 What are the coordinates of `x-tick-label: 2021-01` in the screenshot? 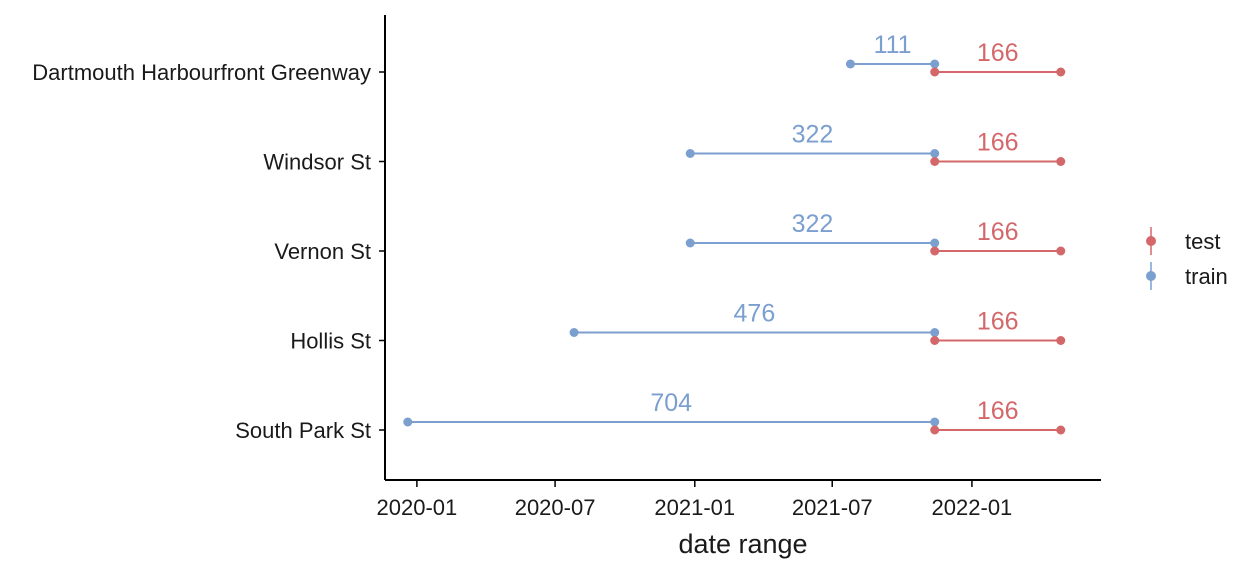 It's located at (694, 507).